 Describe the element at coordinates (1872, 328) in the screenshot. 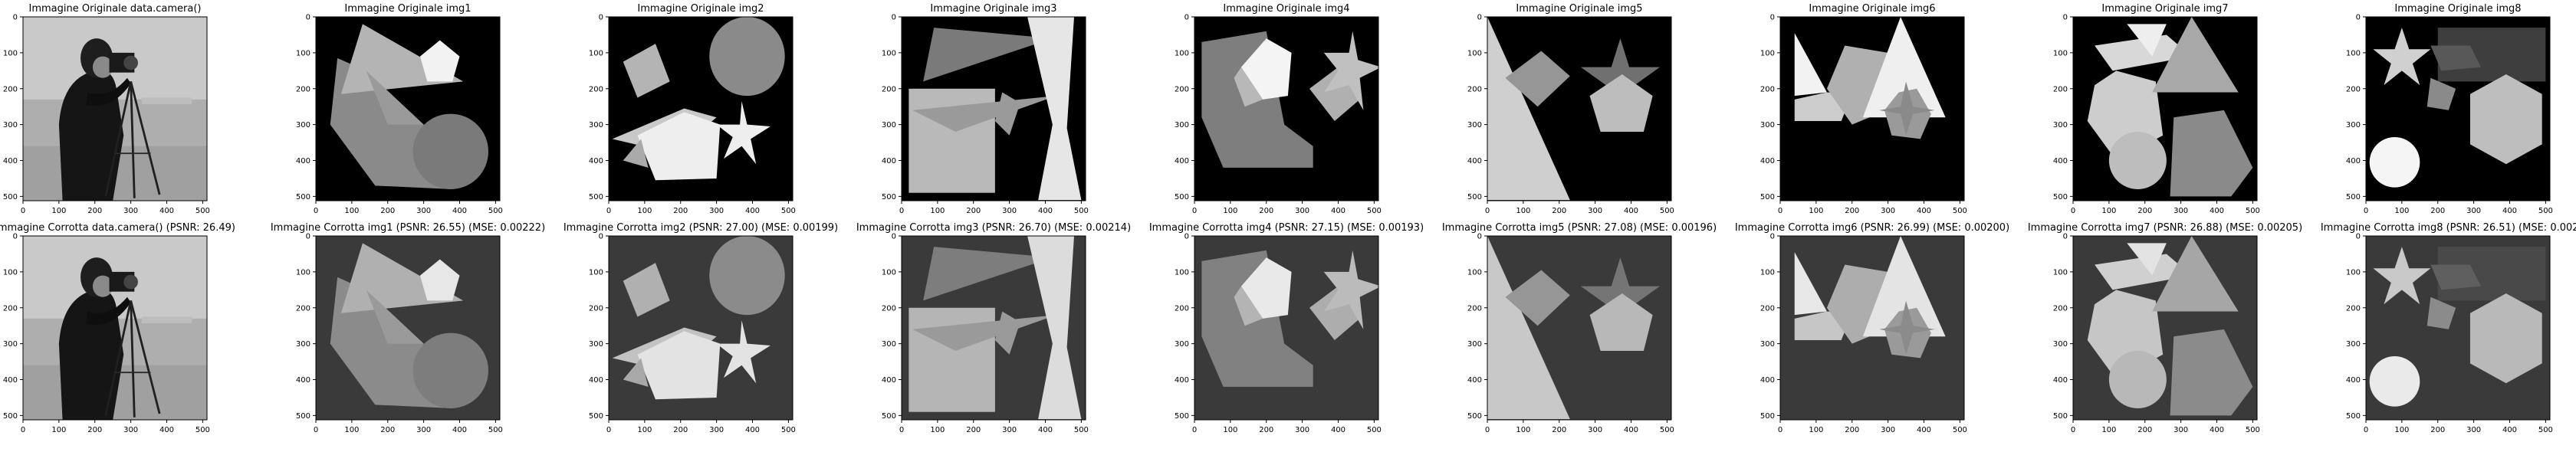

I see `image-img6` at that location.